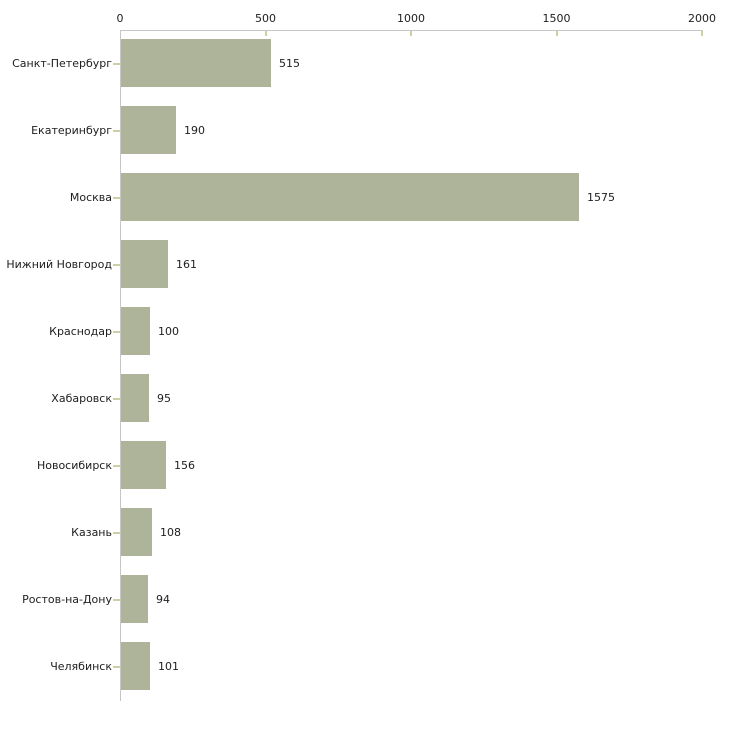 The image size is (730, 730). What do you see at coordinates (120, 18) in the screenshot?
I see `x-tick-label: 0` at bounding box center [120, 18].